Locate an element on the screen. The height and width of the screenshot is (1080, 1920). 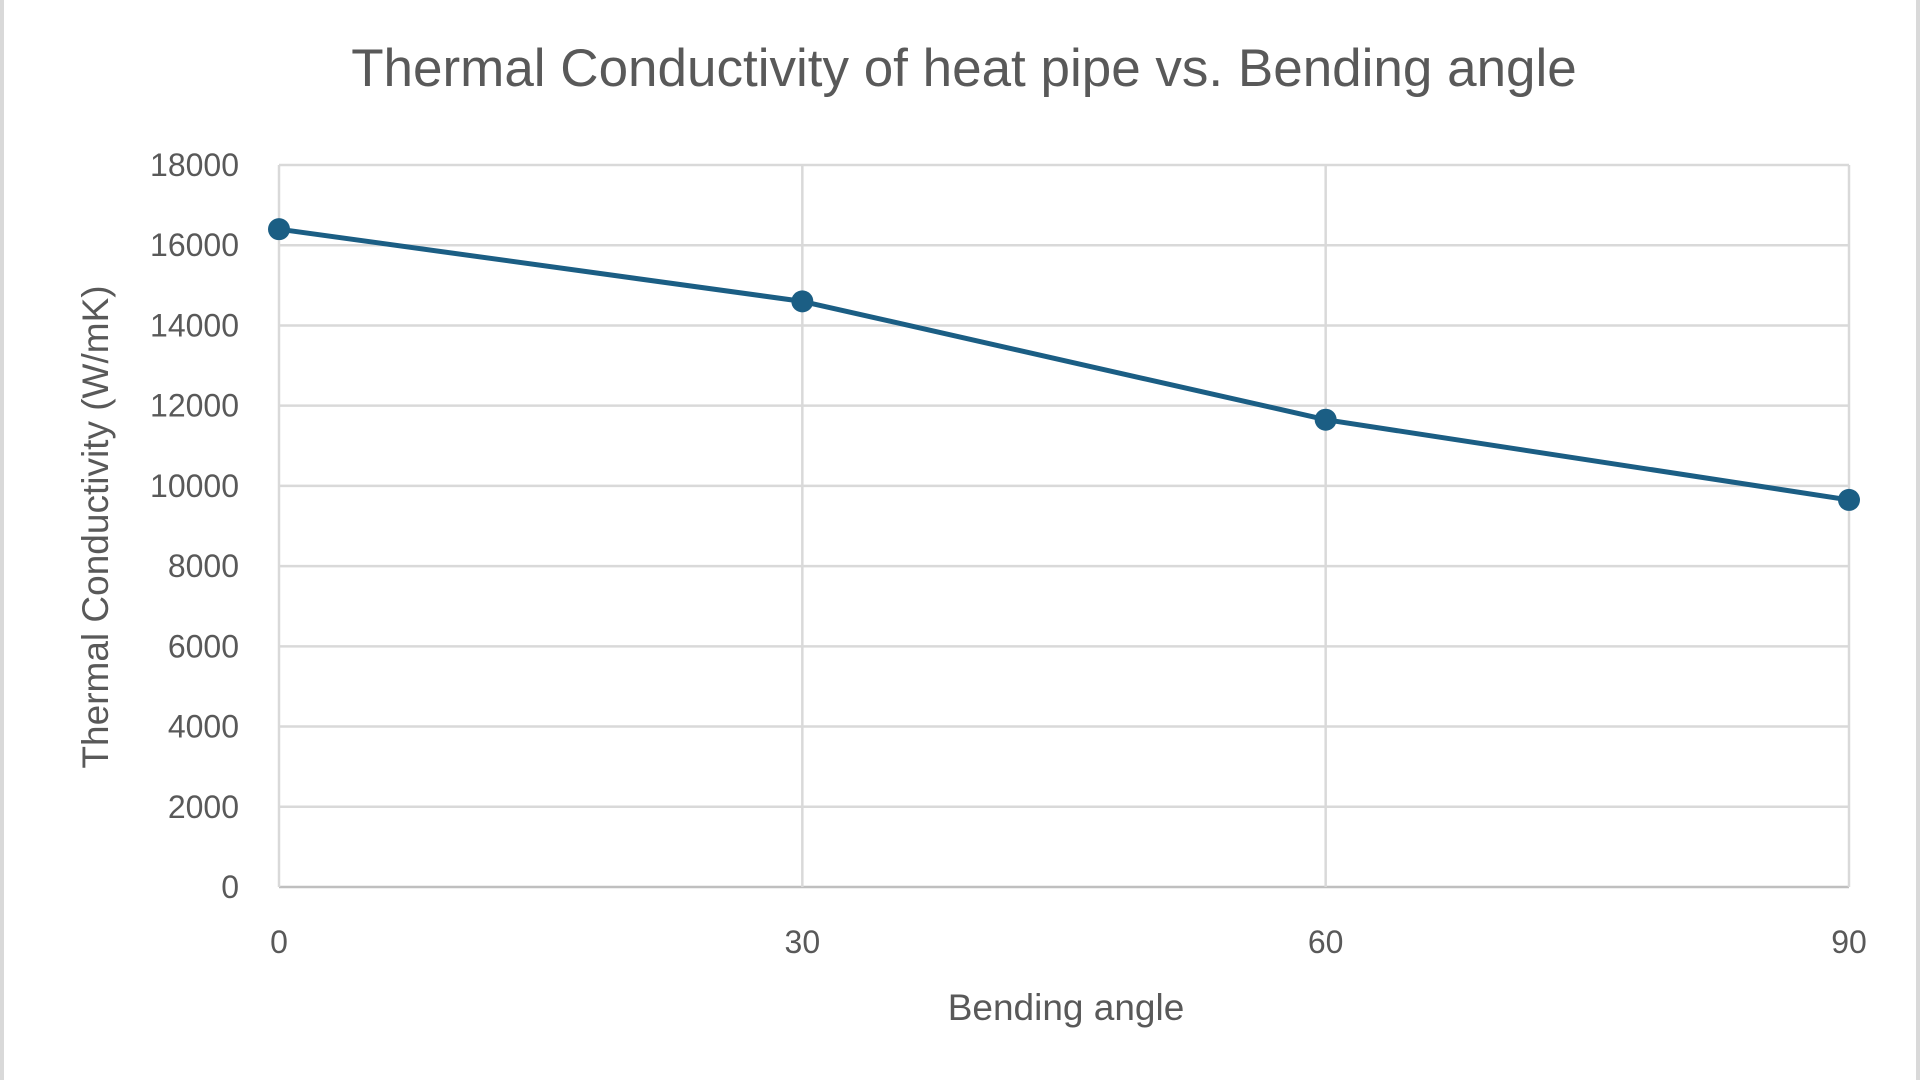
y-axis-title: Thermal Conductivity (W/mK) is located at coordinates (95, 526).